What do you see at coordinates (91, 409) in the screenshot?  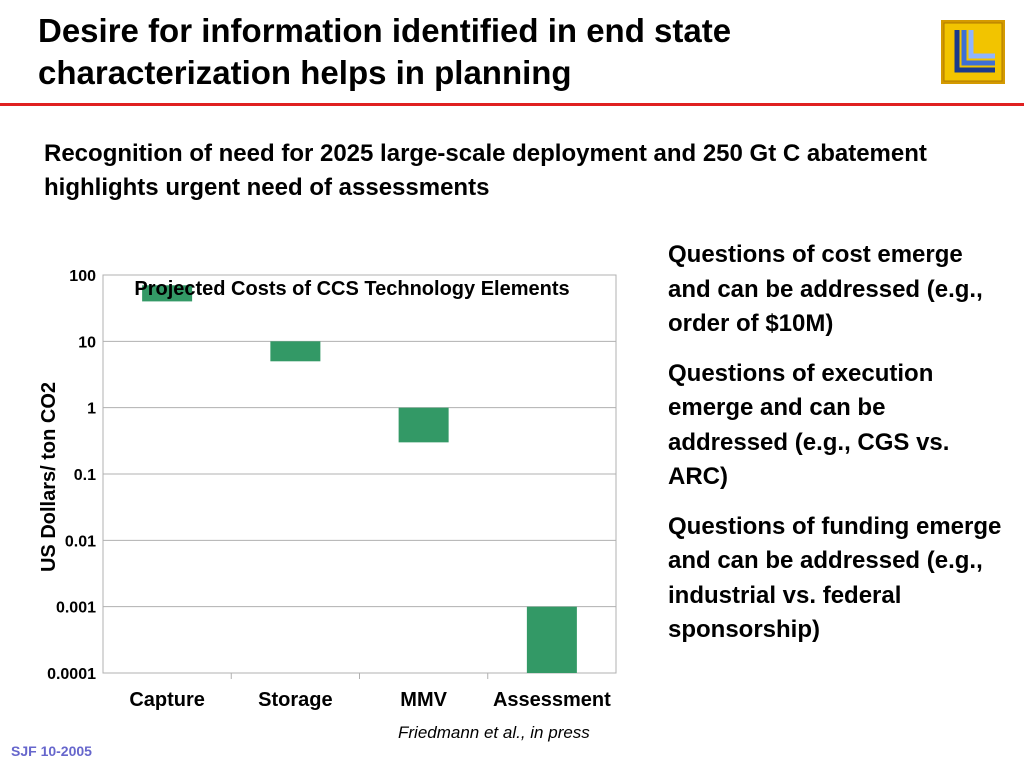 I see `y-tick-label: 1` at bounding box center [91, 409].